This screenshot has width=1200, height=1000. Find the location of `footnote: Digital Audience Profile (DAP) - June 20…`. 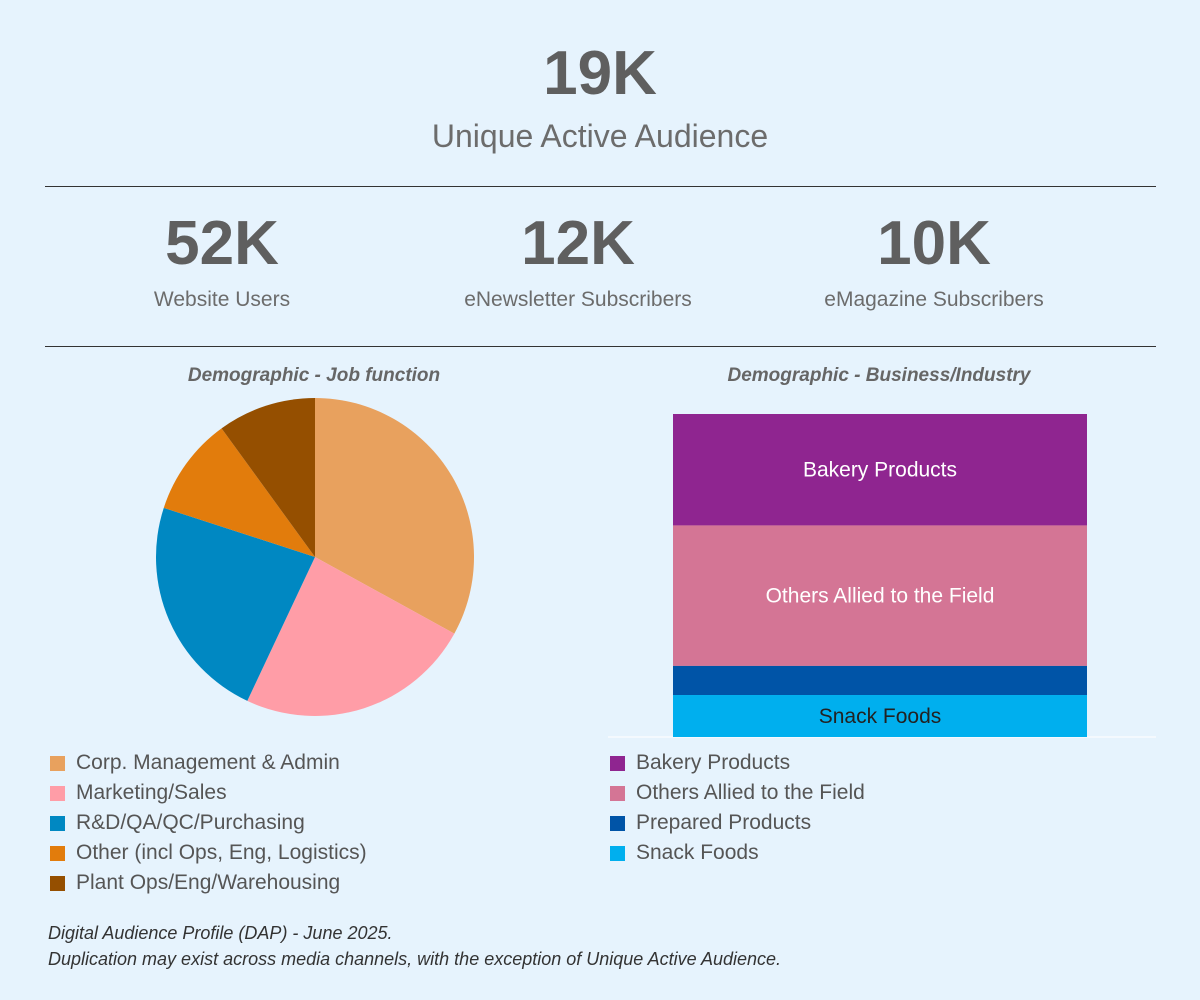

footnote: Digital Audience Profile (DAP) - June 20… is located at coordinates (414, 946).